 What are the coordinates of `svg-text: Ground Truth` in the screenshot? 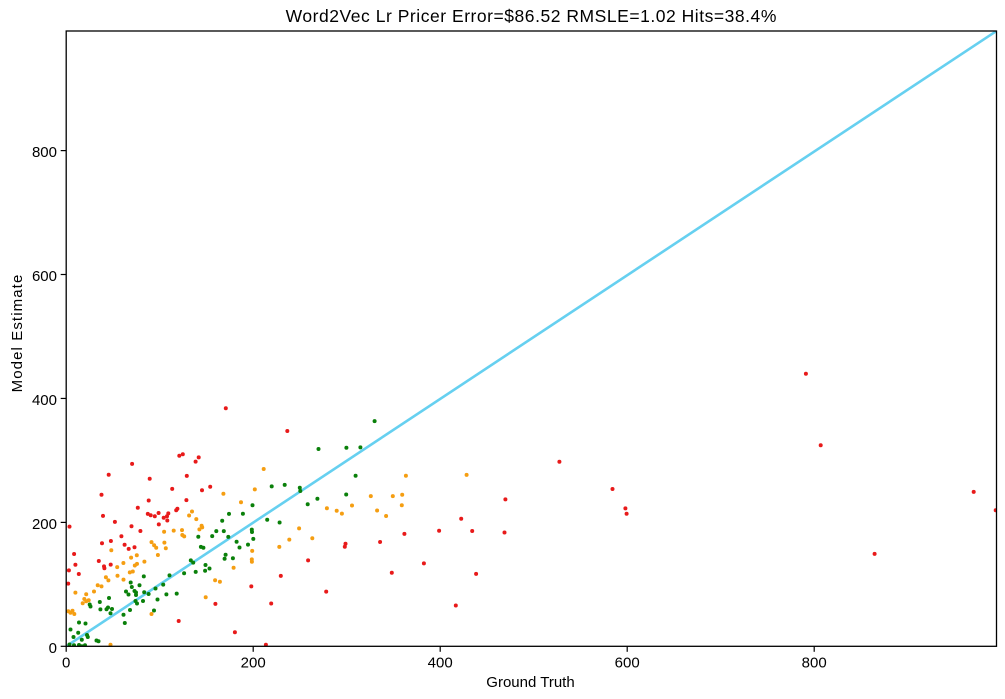 It's located at (530, 682).